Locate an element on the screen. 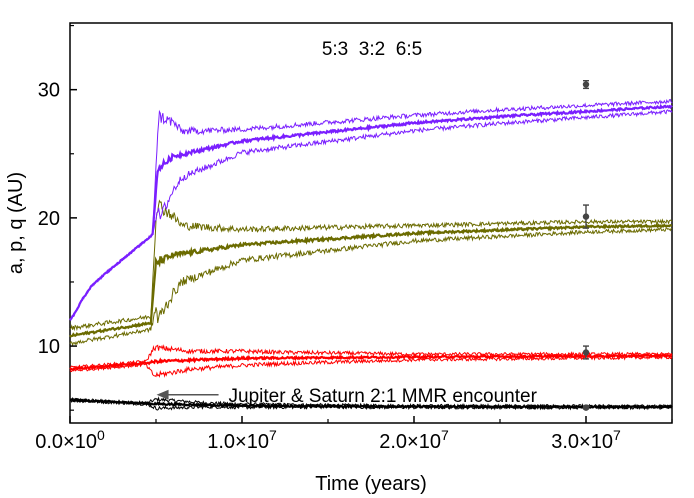  y-tick-label-1: 20 is located at coordinates (49, 219).